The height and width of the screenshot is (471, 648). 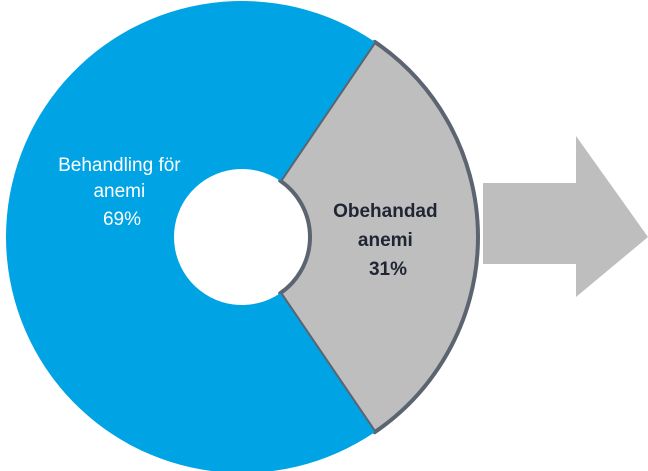 What do you see at coordinates (119, 165) in the screenshot?
I see `slice-label-treated-line1: Behandling för` at bounding box center [119, 165].